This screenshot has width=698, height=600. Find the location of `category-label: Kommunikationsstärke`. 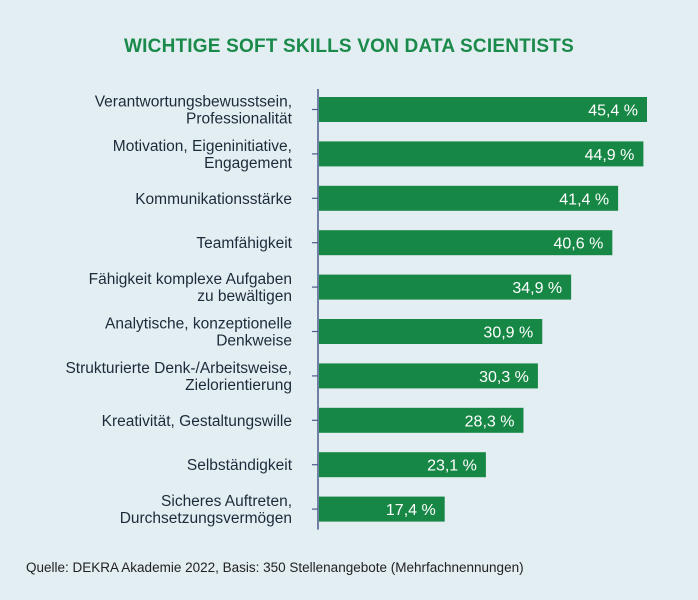

category-label: Kommunikationsstärke is located at coordinates (213, 199).